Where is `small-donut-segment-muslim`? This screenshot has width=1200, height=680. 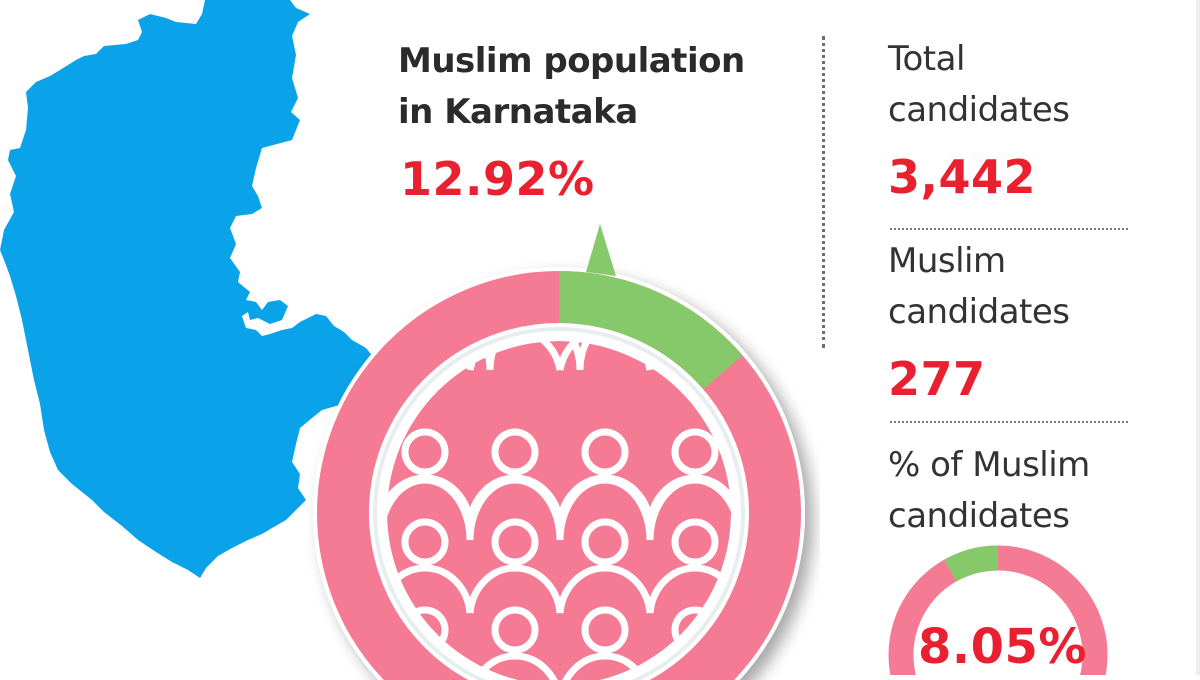 small-donut-segment-muslim is located at coordinates (971, 563).